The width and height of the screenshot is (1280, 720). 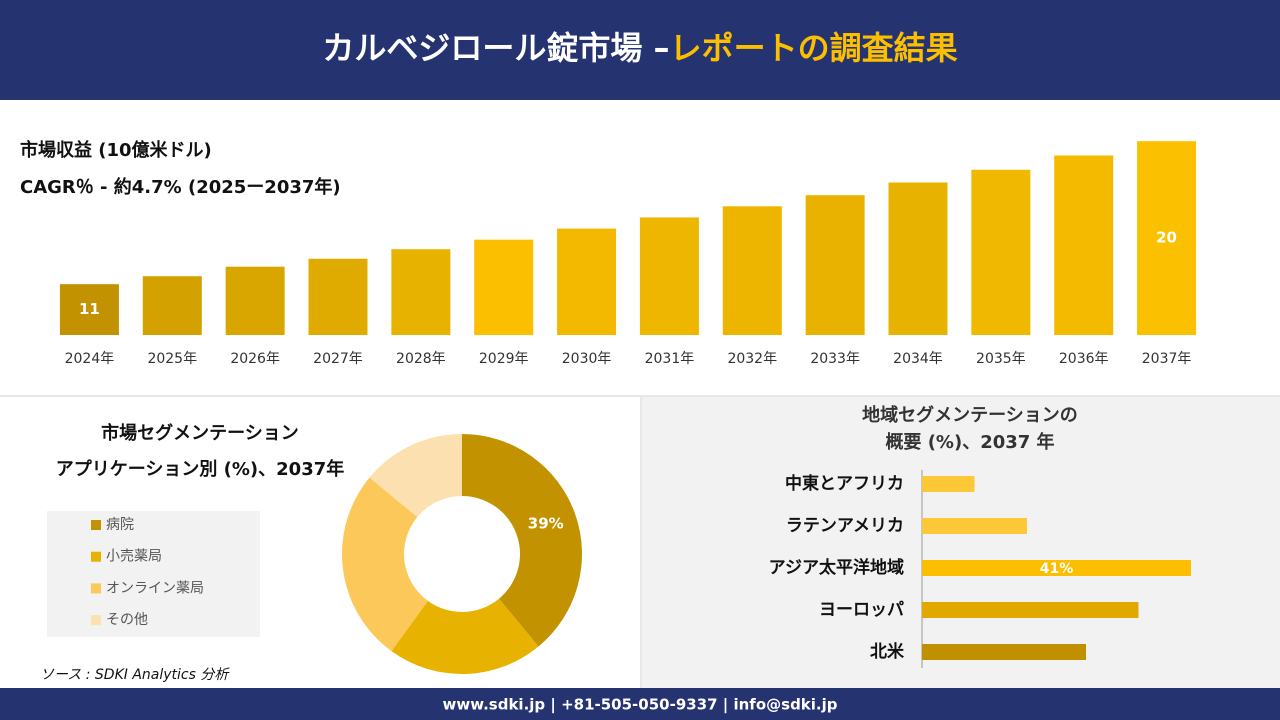 I want to click on footer-bar, so click(x=640, y=704).